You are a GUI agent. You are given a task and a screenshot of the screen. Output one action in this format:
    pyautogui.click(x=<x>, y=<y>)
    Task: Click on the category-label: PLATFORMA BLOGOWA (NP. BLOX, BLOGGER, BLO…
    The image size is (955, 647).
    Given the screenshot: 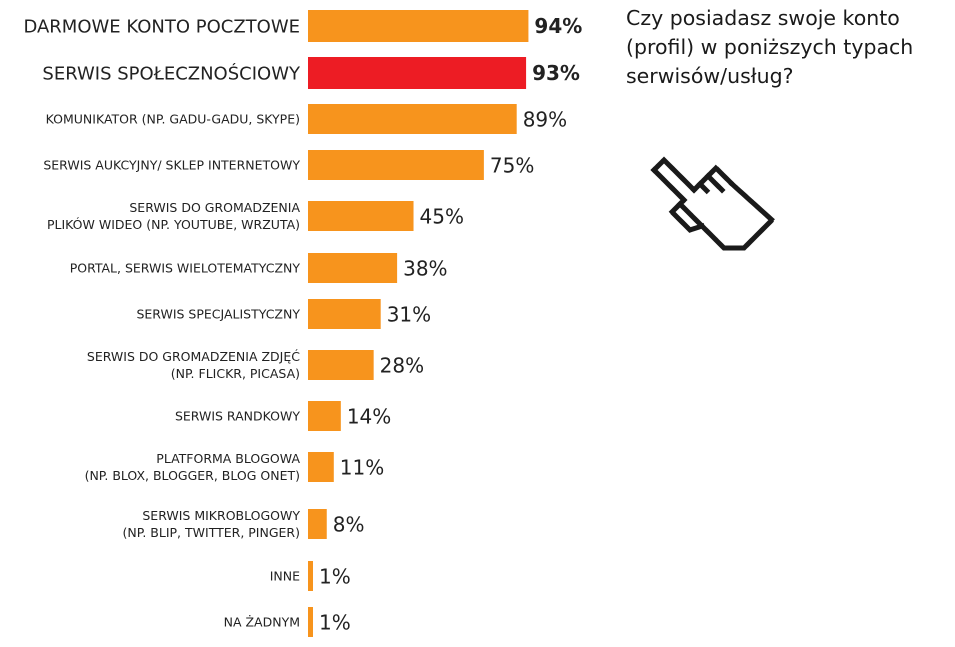 What is the action you would take?
    pyautogui.click(x=193, y=467)
    